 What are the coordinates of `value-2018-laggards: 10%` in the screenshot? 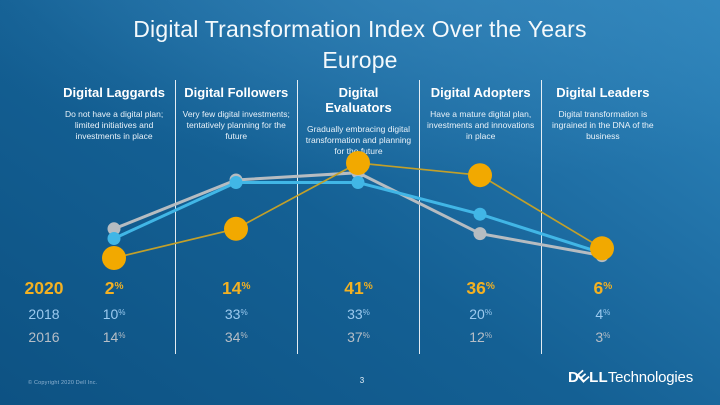 It's located at (114, 314).